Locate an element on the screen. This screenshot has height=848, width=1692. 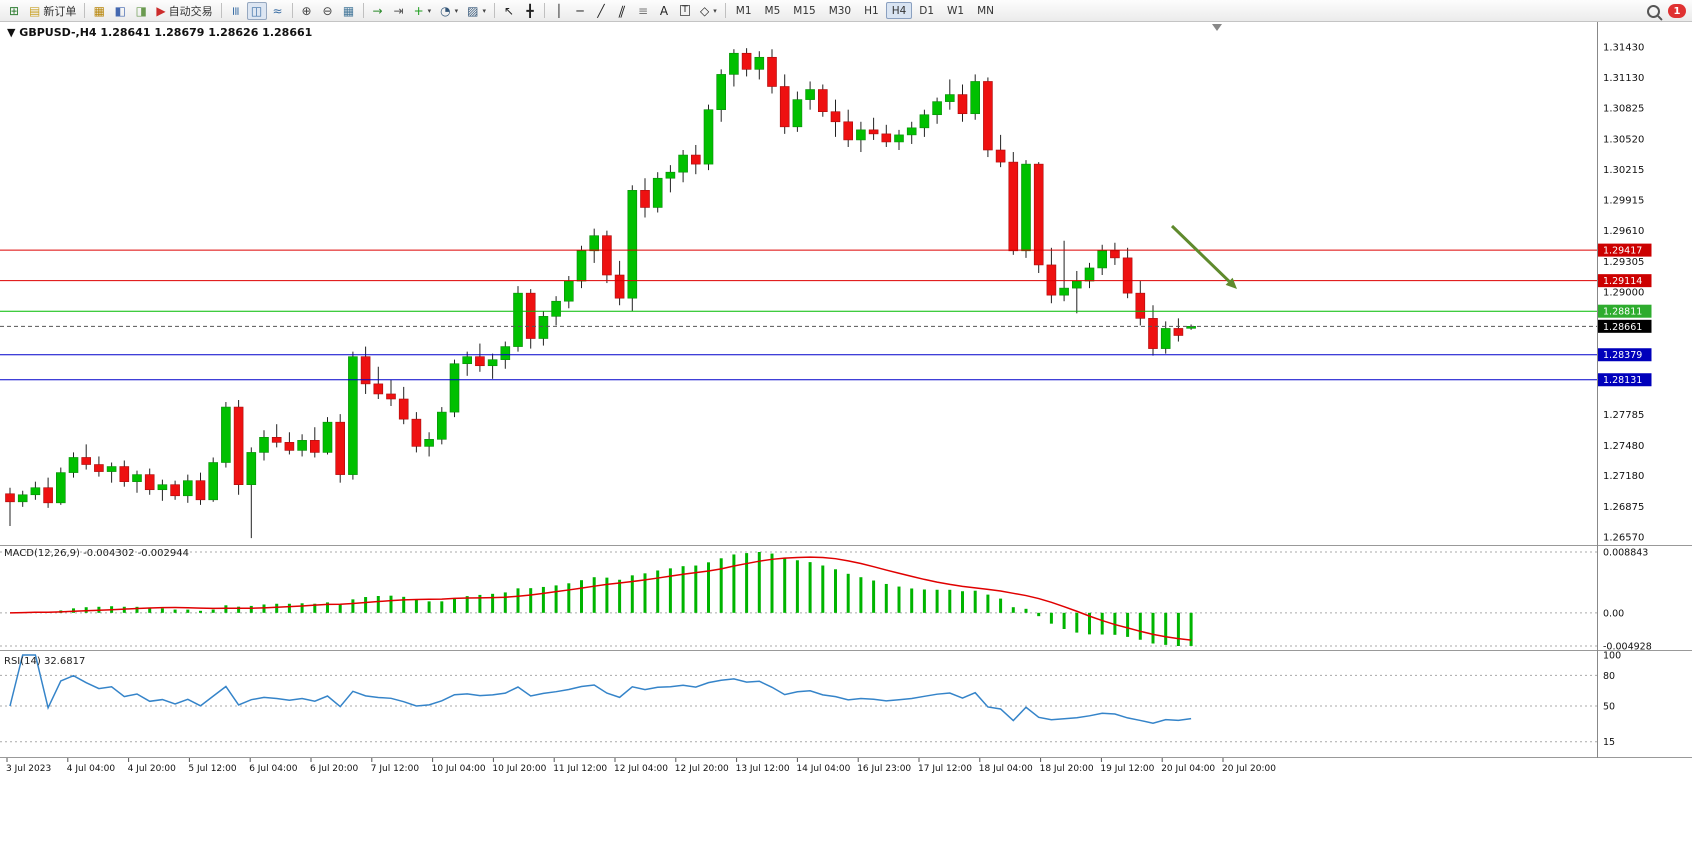
time-axis-label: 20 Jul 20:00 is located at coordinates (1249, 769).